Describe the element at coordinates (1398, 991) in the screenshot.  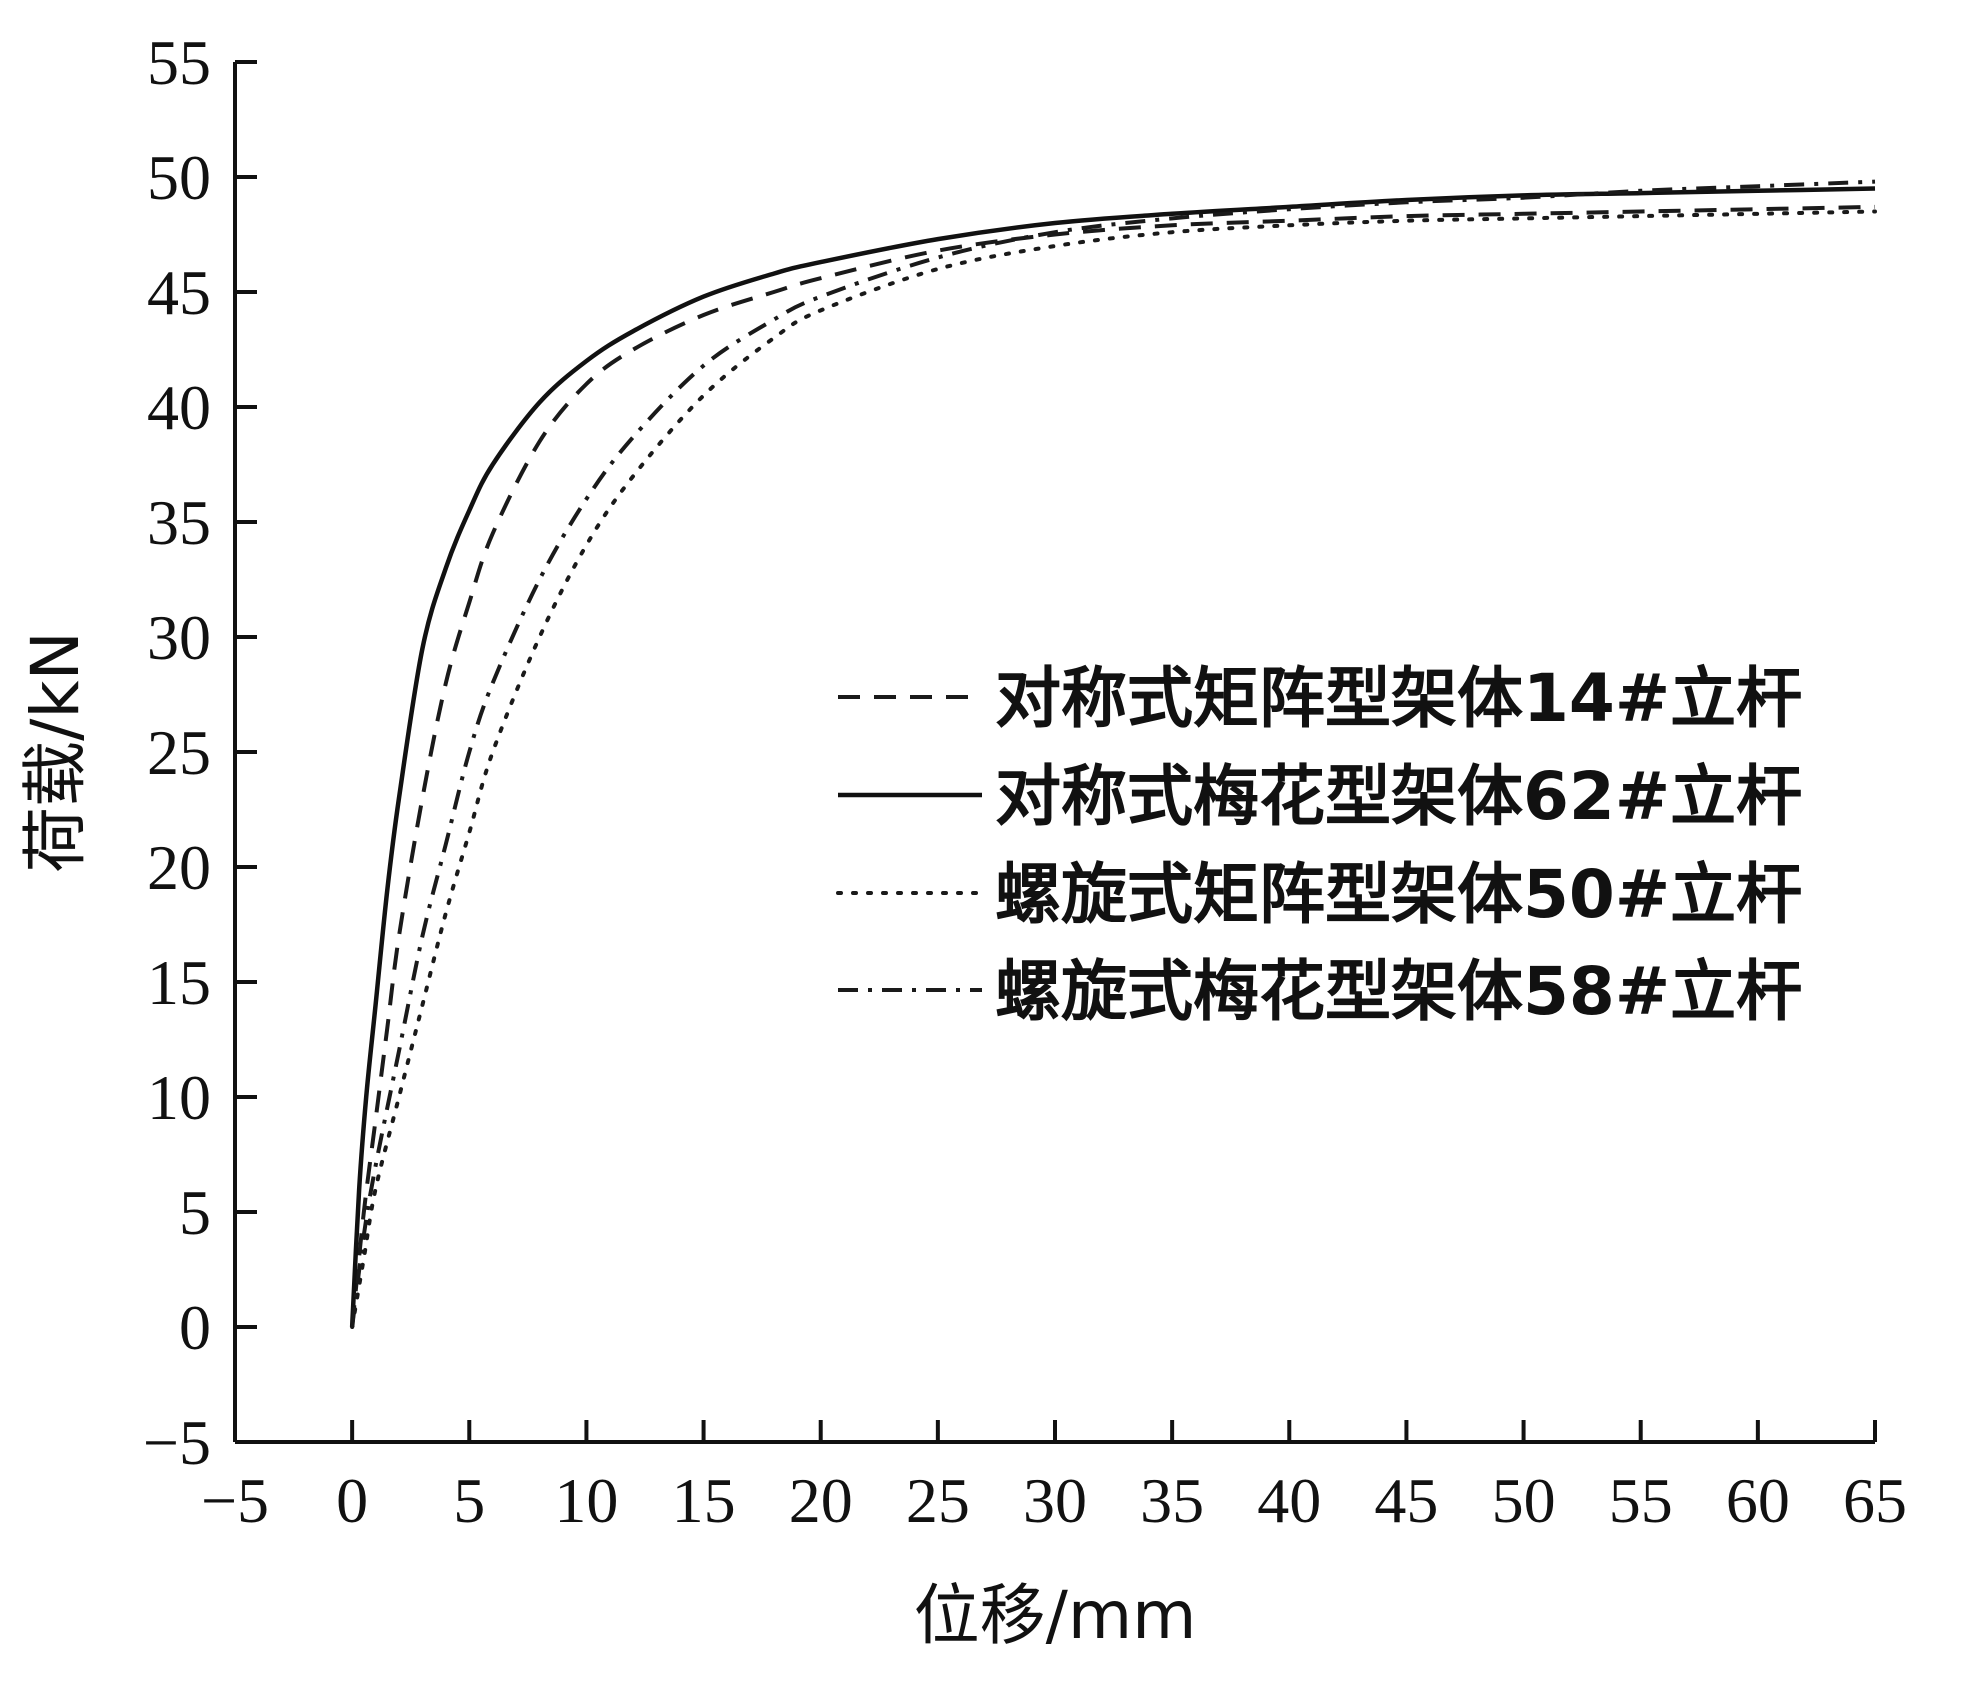
I see `legend-label-4: 螺旋式梅花型架体58#立杆` at that location.